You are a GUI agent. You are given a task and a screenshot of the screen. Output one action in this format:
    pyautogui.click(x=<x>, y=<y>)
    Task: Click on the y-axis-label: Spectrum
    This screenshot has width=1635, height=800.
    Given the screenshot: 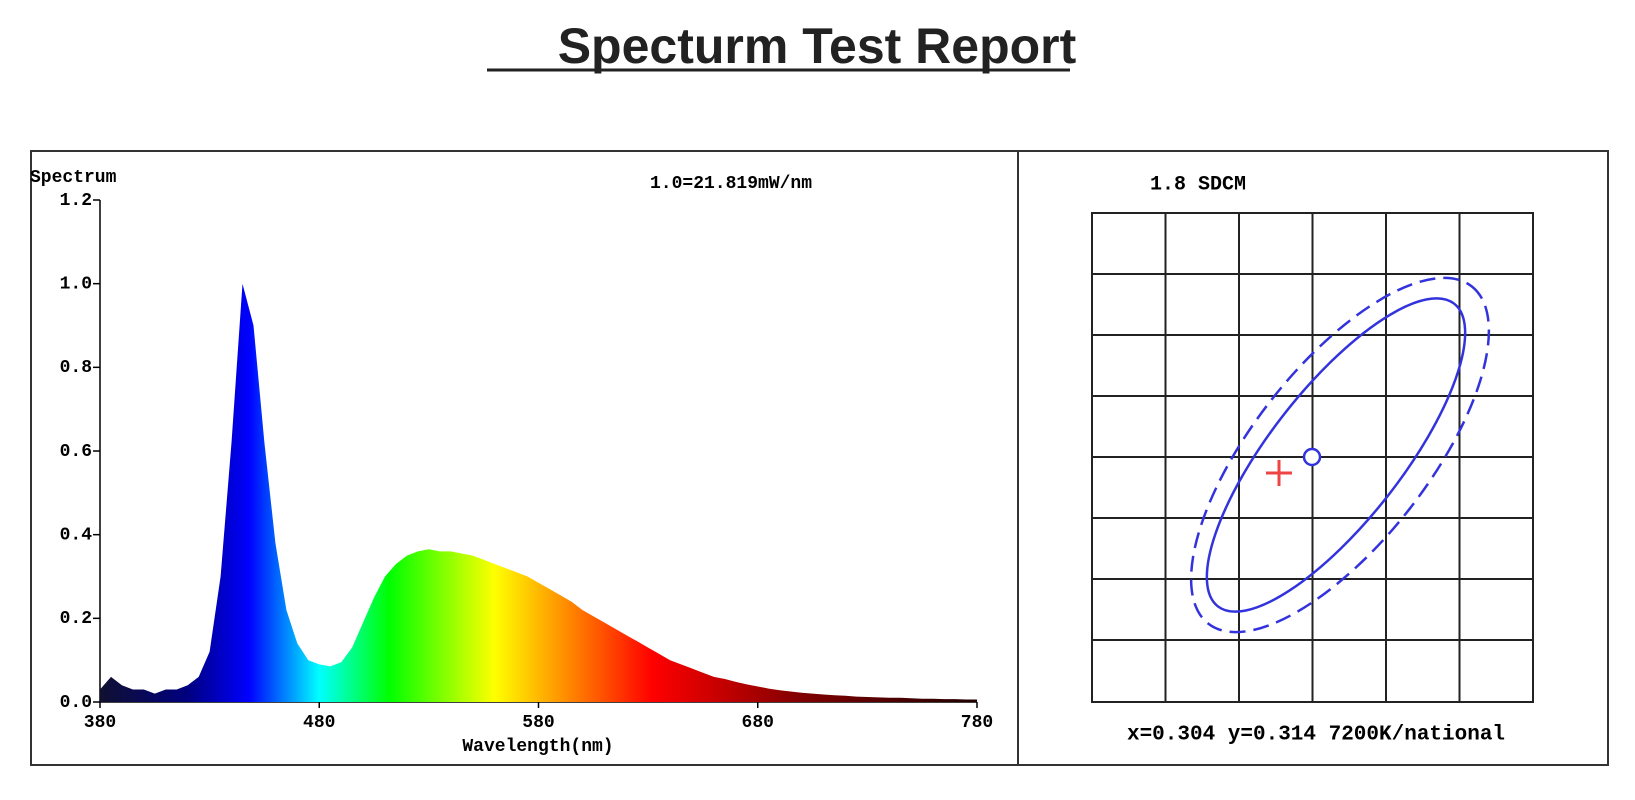 What is the action you would take?
    pyautogui.click(x=73, y=178)
    